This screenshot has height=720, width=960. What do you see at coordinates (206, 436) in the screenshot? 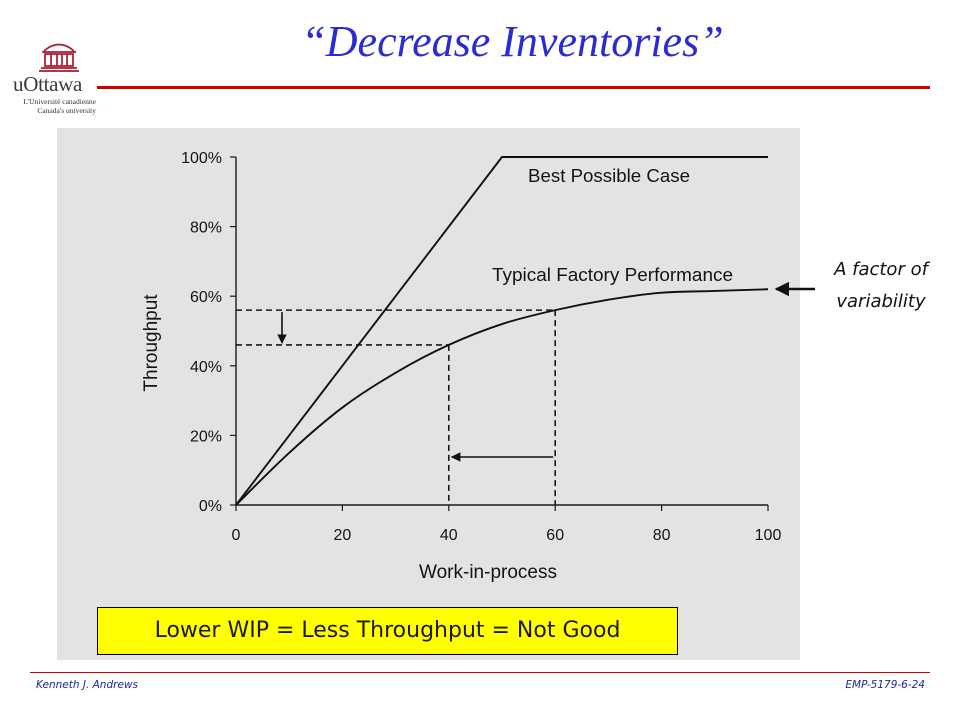
I see `y-tick-label: 20%` at bounding box center [206, 436].